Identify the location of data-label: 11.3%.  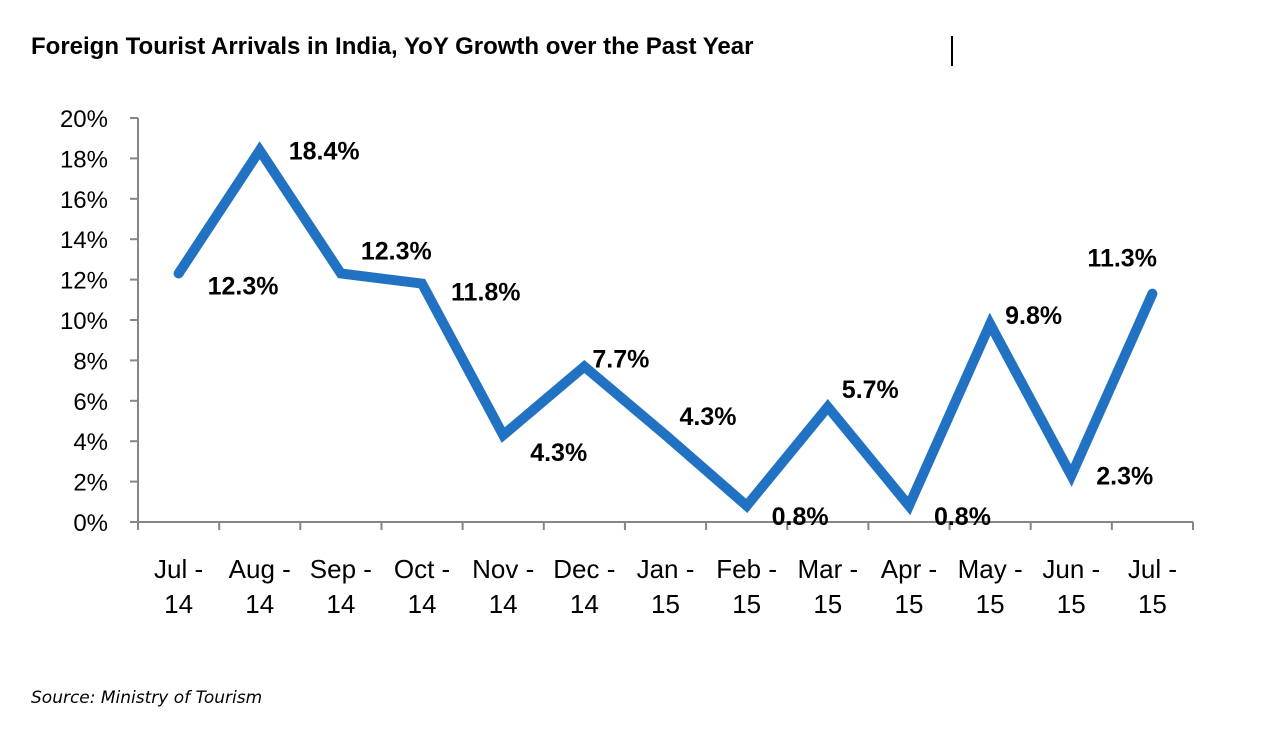
(1122, 259).